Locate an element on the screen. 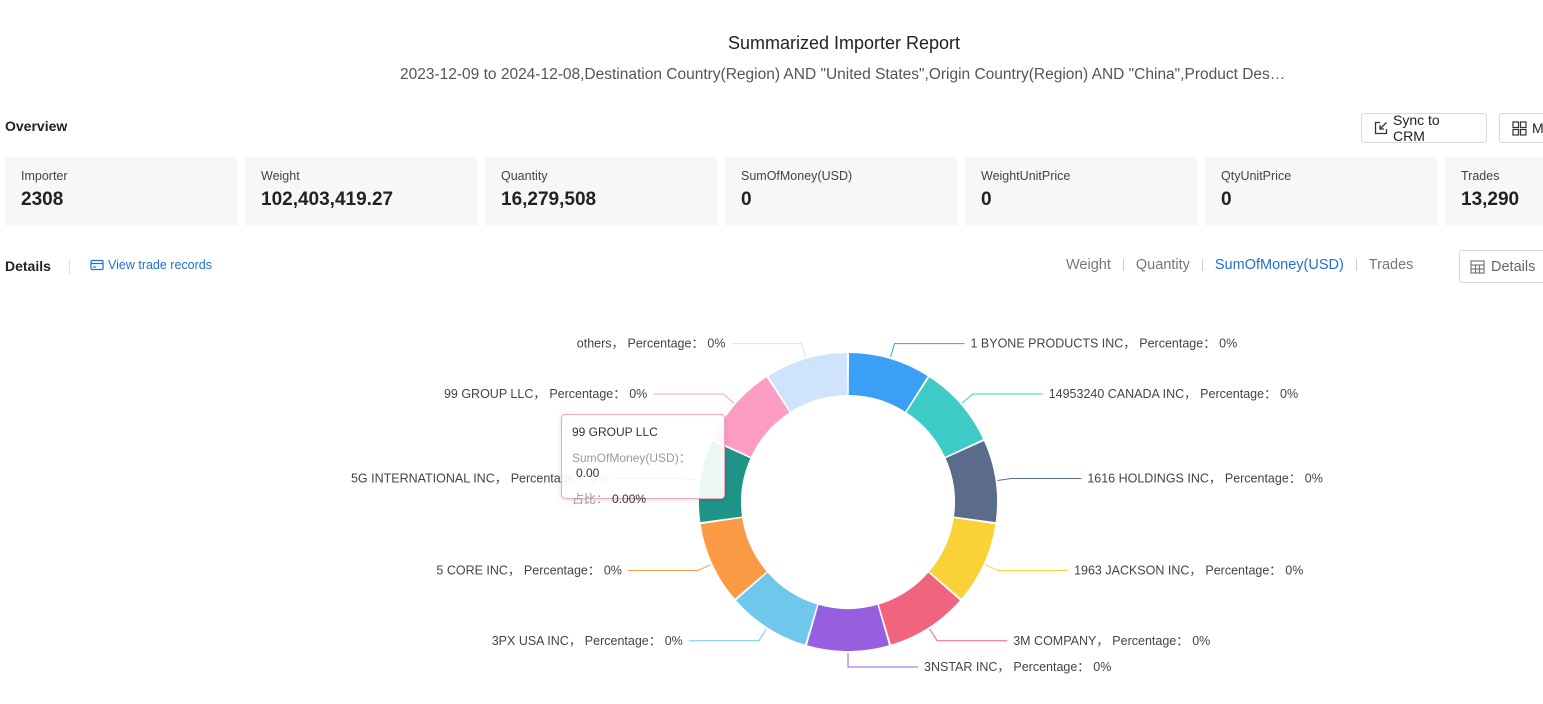  slice-label: others， Percentage： 0% is located at coordinates (651, 344).